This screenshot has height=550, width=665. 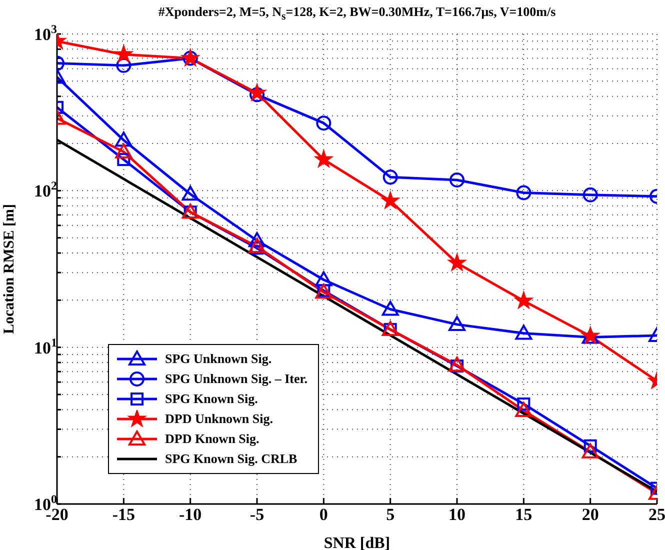 What do you see at coordinates (231, 459) in the screenshot?
I see `legend-label: SPG Known Sig. CRLB` at bounding box center [231, 459].